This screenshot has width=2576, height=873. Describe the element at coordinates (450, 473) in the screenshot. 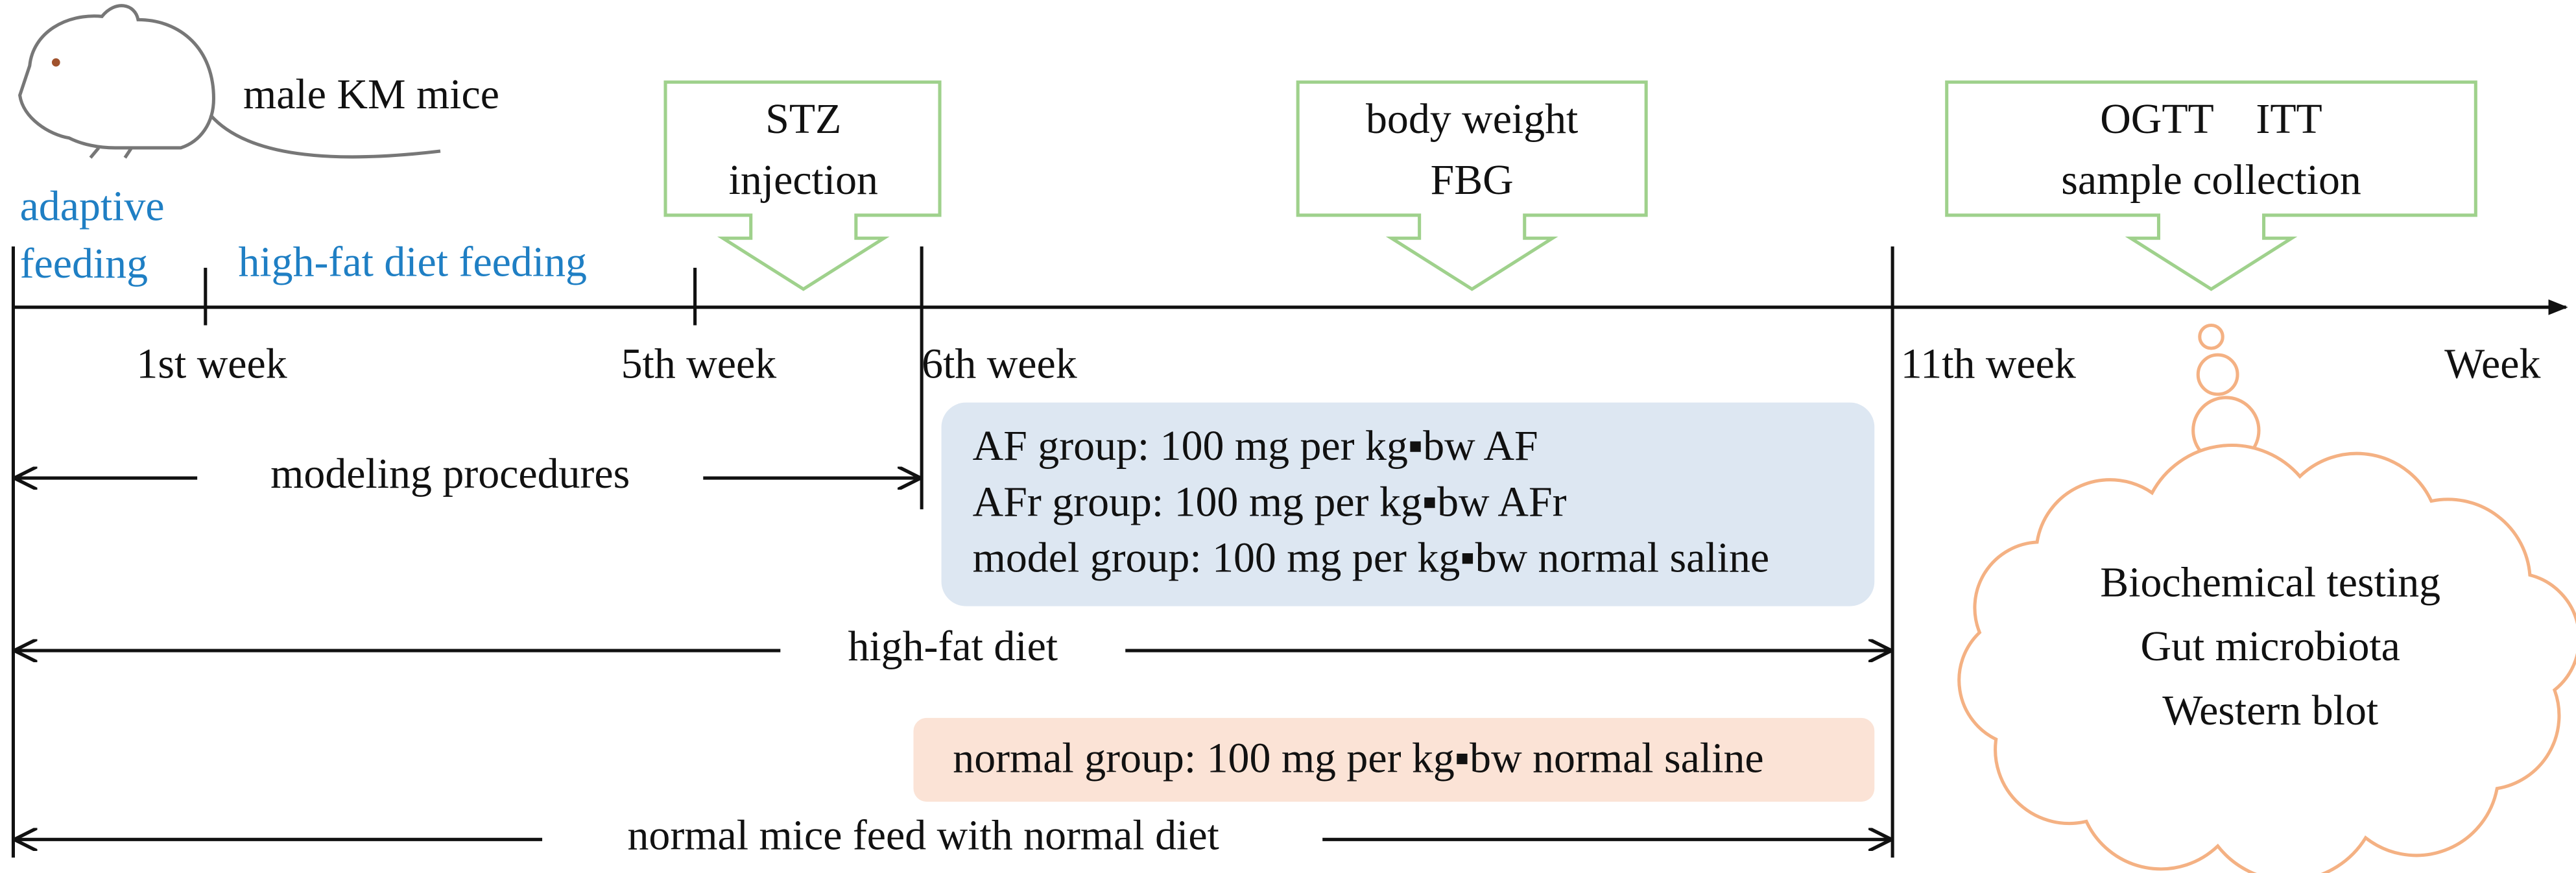

I see `span-label: modeling procedures` at that location.